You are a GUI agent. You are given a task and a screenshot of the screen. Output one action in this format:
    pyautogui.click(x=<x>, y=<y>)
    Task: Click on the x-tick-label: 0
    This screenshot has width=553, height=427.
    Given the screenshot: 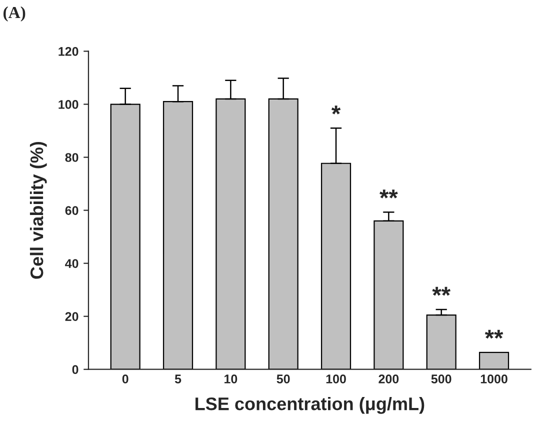 What is the action you would take?
    pyautogui.click(x=125, y=379)
    